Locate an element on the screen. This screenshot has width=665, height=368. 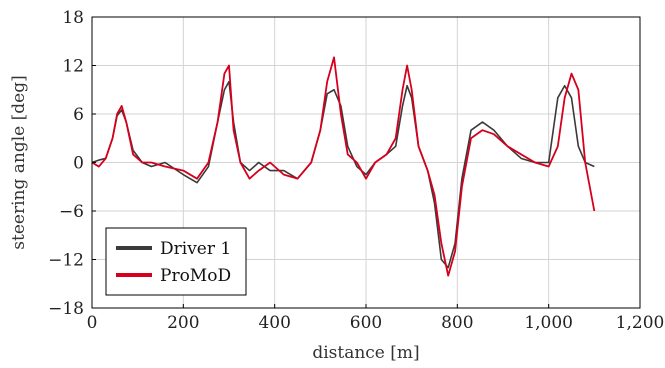
legend-label-driver-1: Driver 1 is located at coordinates (195, 249).